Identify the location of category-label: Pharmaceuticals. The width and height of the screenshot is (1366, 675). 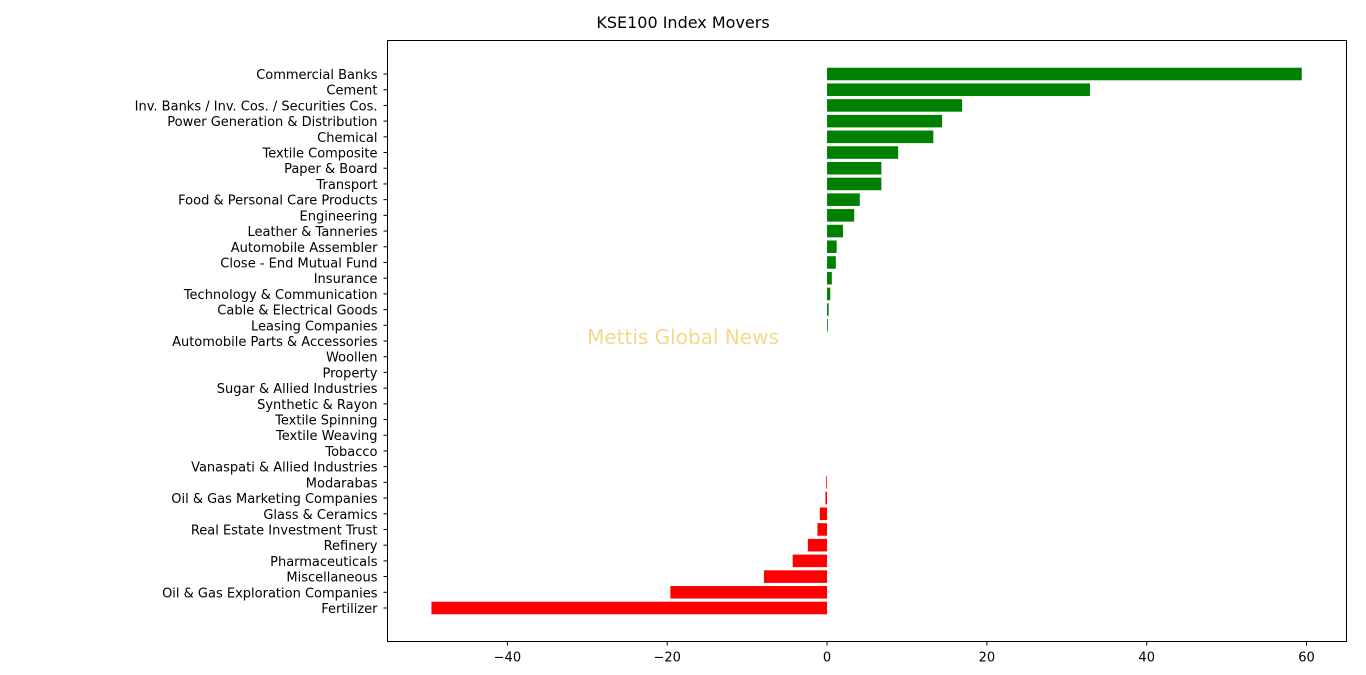
(324, 562).